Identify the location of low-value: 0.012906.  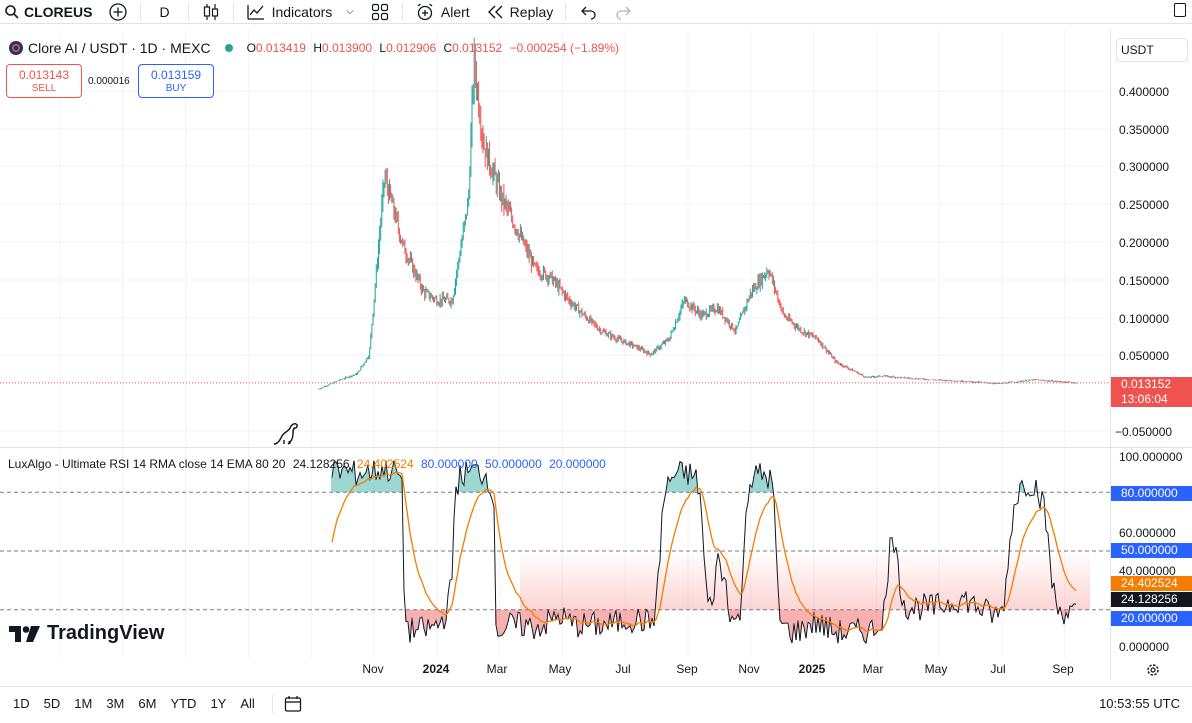
(411, 48).